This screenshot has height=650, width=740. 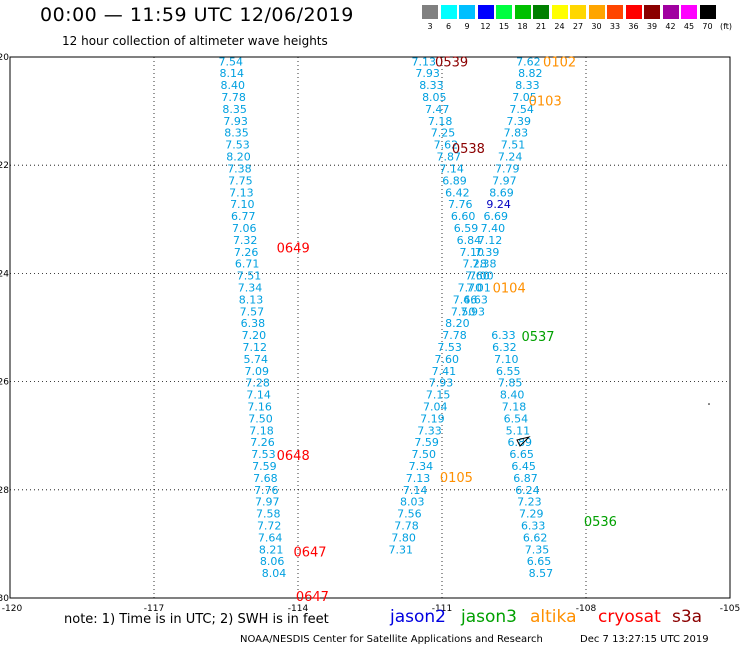 I want to click on satellite-legend-s3a: s3a, so click(x=687, y=617).